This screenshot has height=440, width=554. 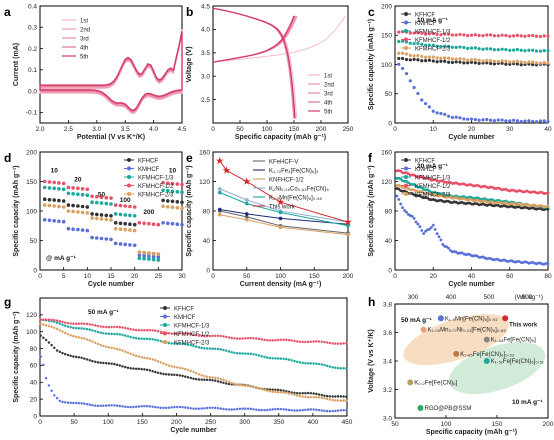 I want to click on legend-label: KFMHCF-2/3, so click(x=433, y=195).